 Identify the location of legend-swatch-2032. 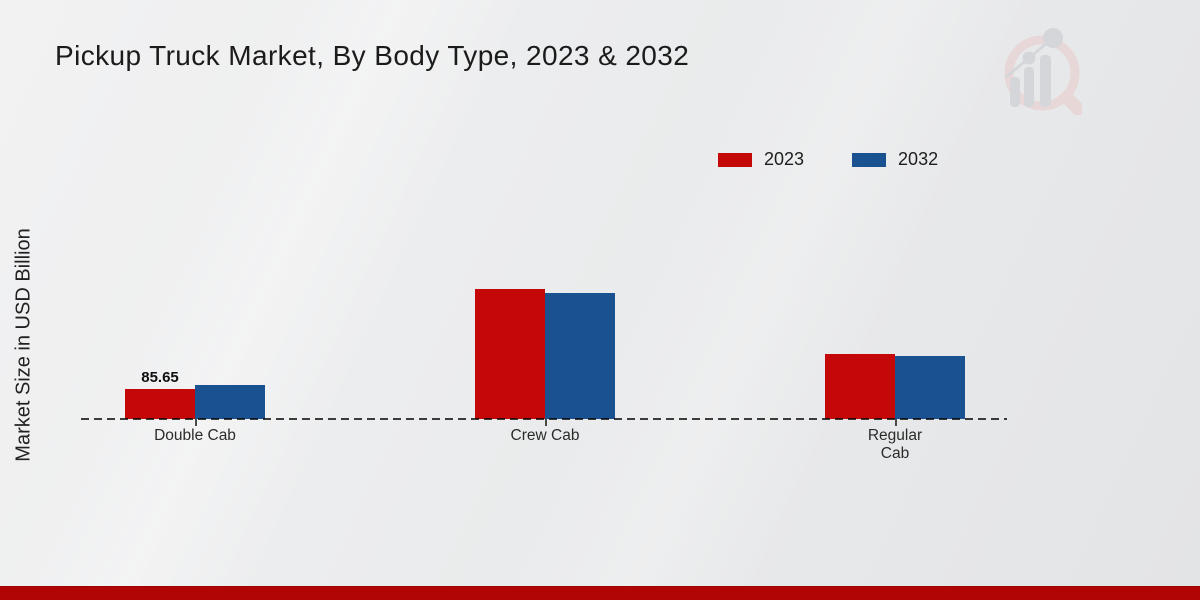
(869, 159).